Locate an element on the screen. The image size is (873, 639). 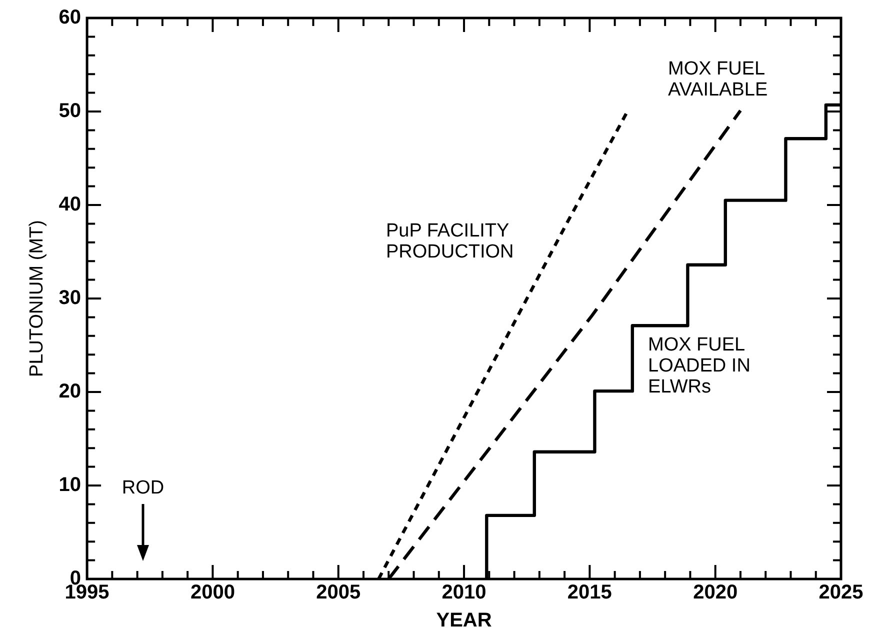
series-label: MOX FUEL AVAILABLE is located at coordinates (718, 79).